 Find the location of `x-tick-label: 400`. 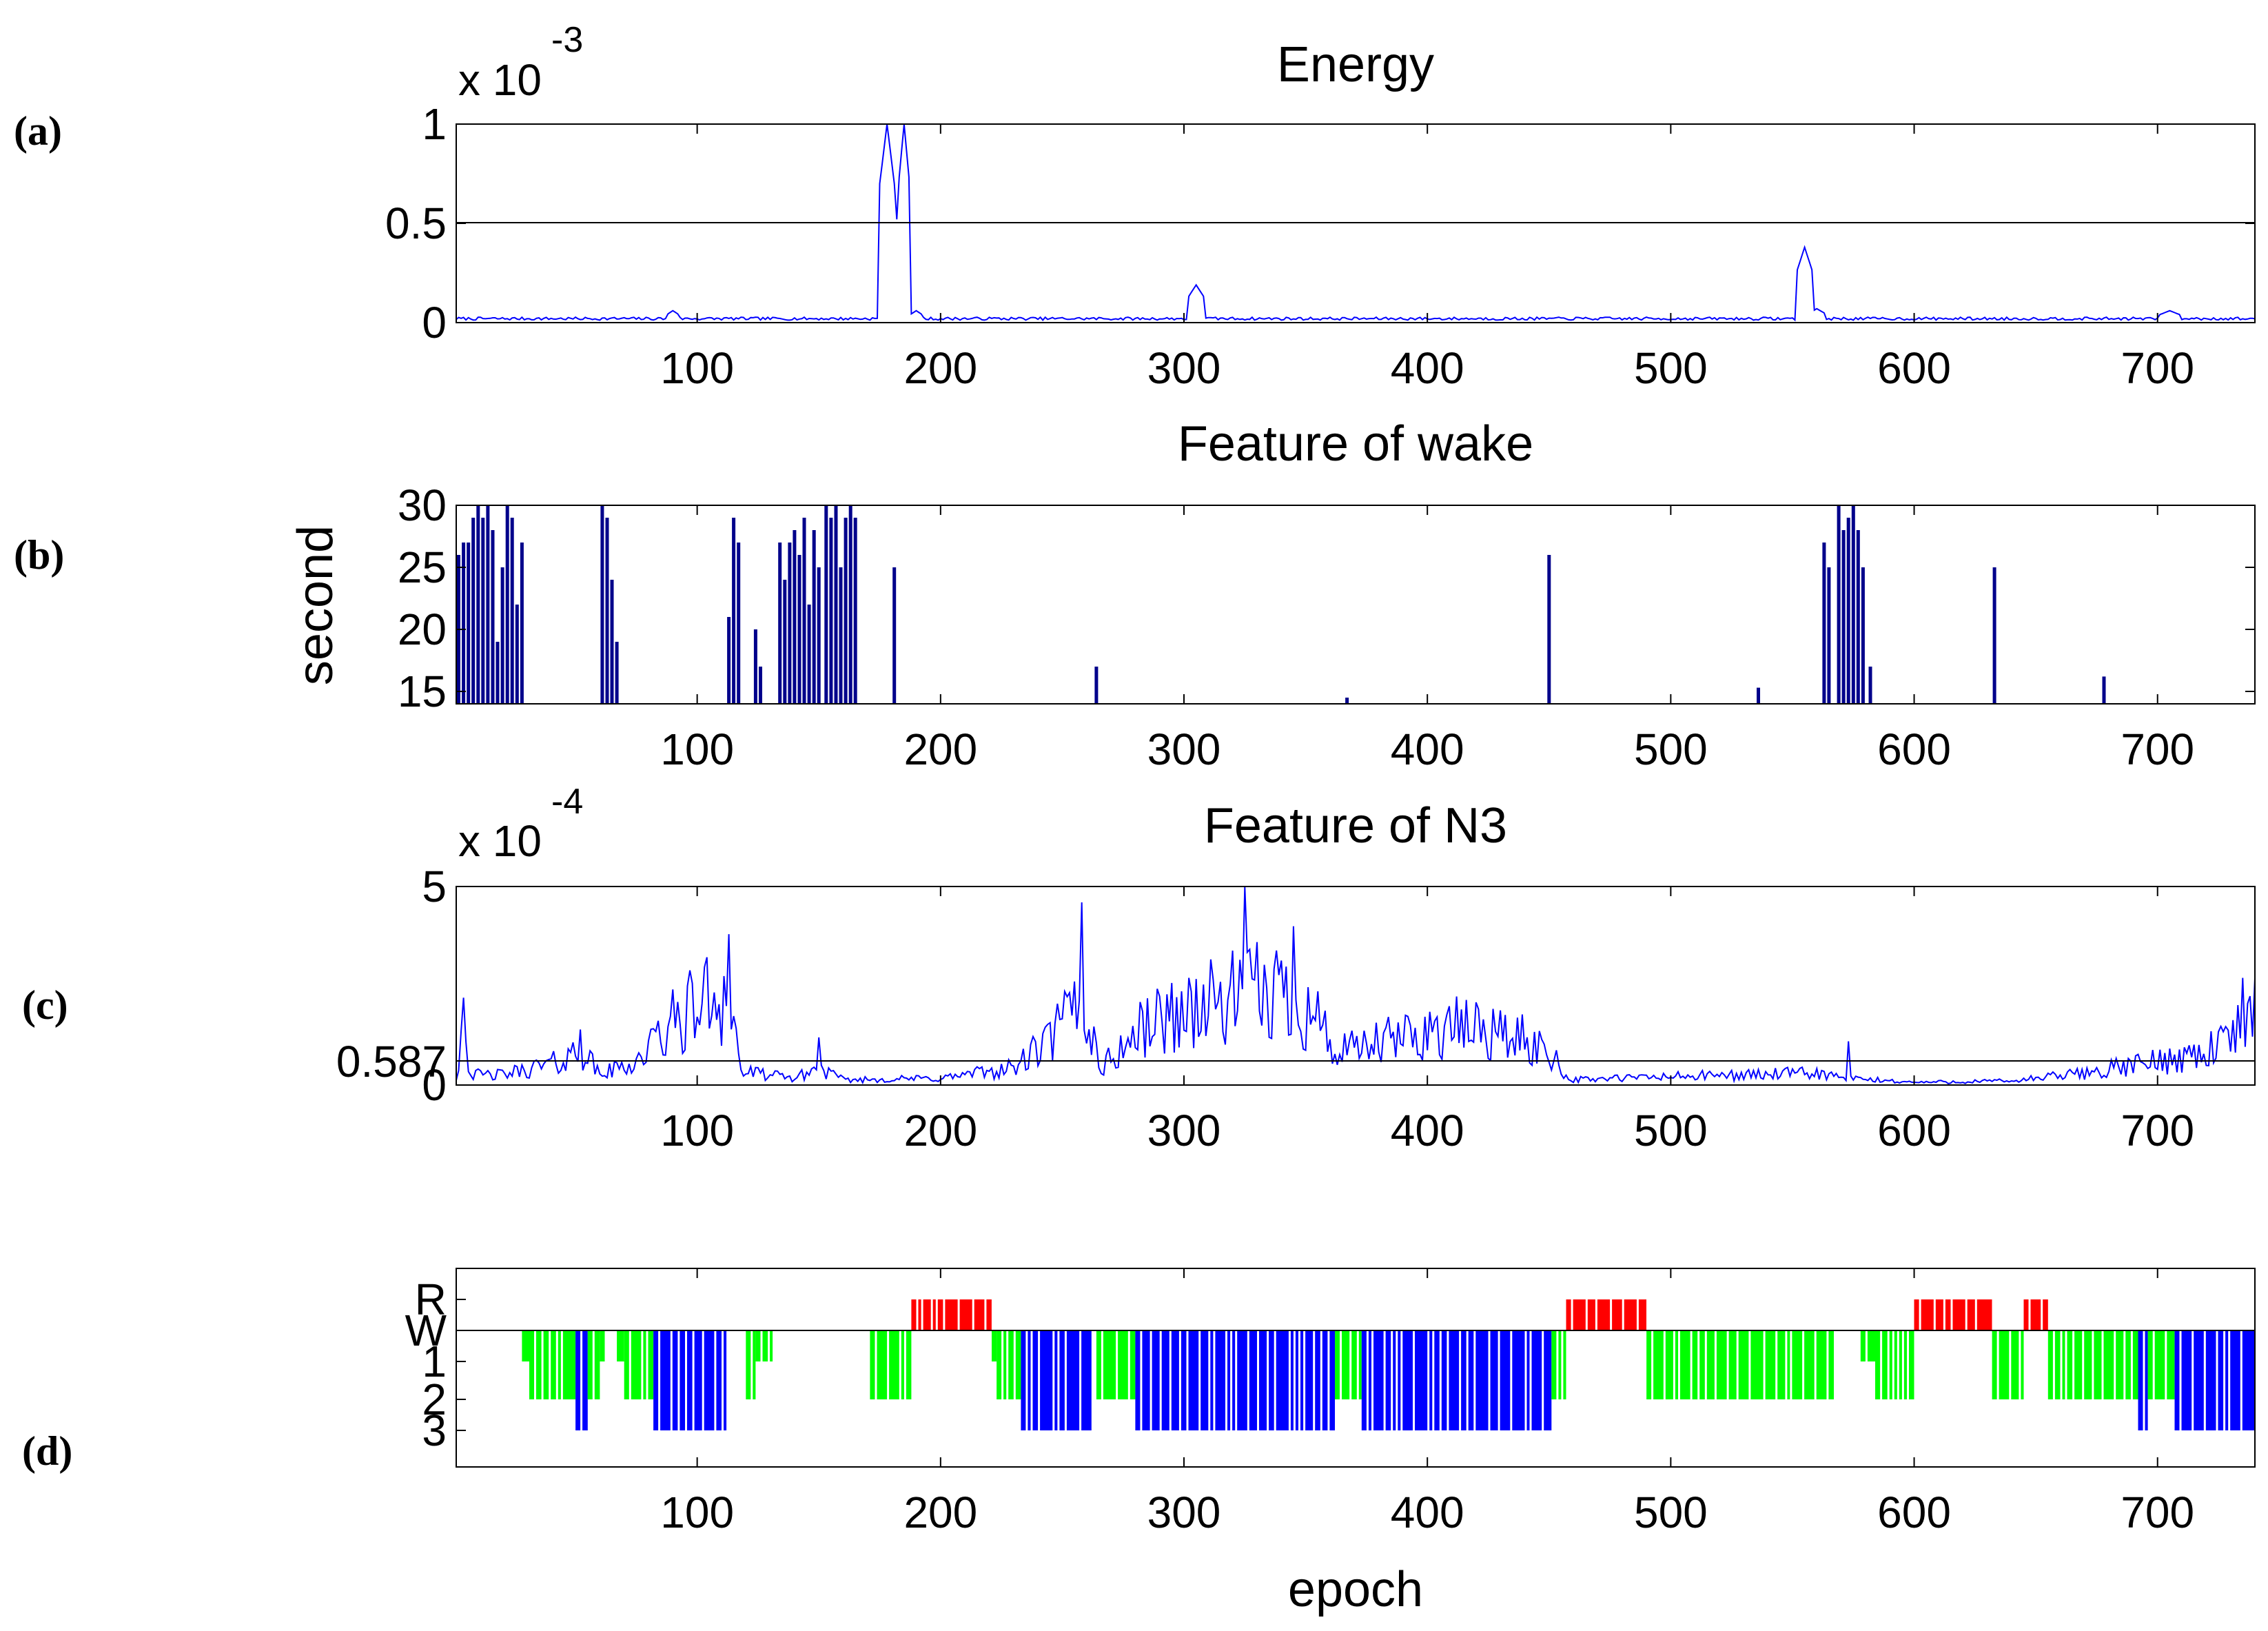

x-tick-label: 400 is located at coordinates (1428, 749).